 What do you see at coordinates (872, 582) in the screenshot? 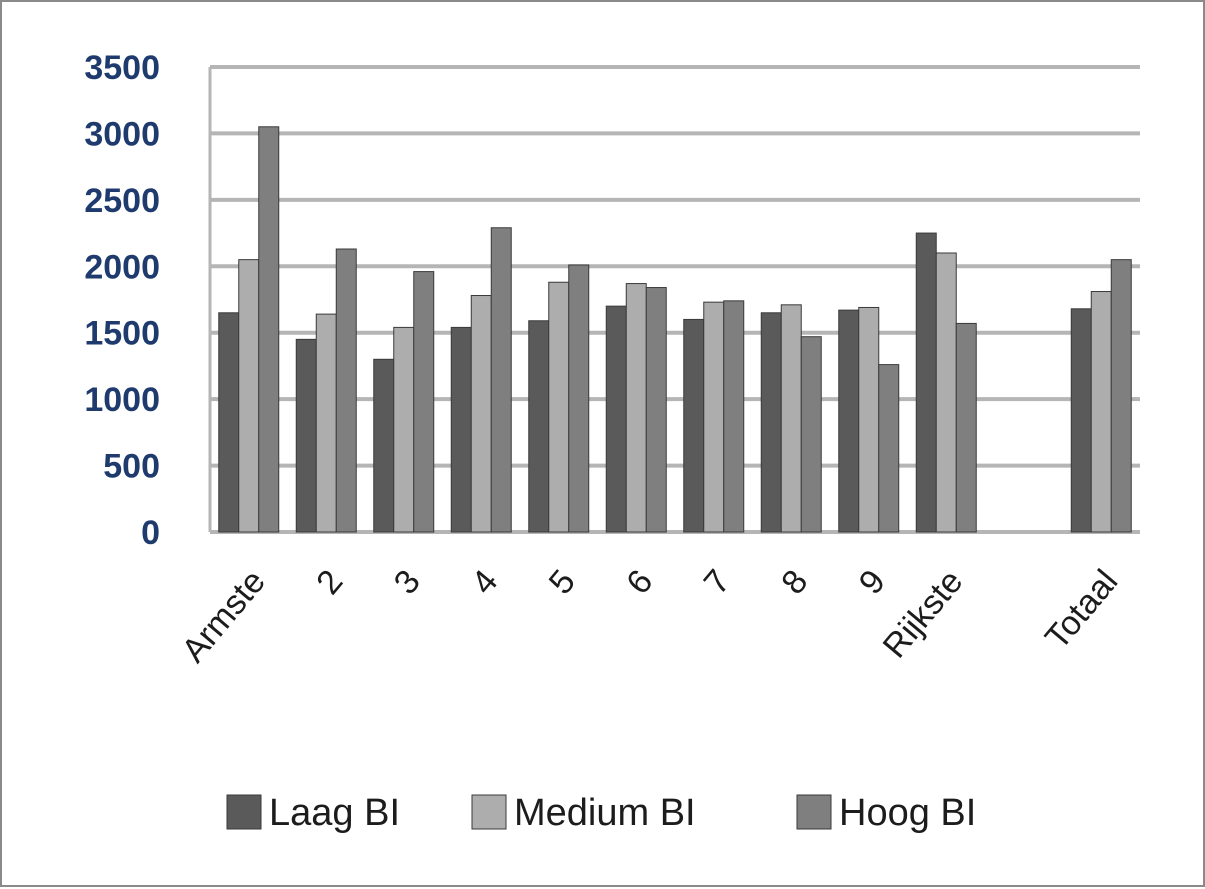
I see `x-tick-label: 9` at bounding box center [872, 582].